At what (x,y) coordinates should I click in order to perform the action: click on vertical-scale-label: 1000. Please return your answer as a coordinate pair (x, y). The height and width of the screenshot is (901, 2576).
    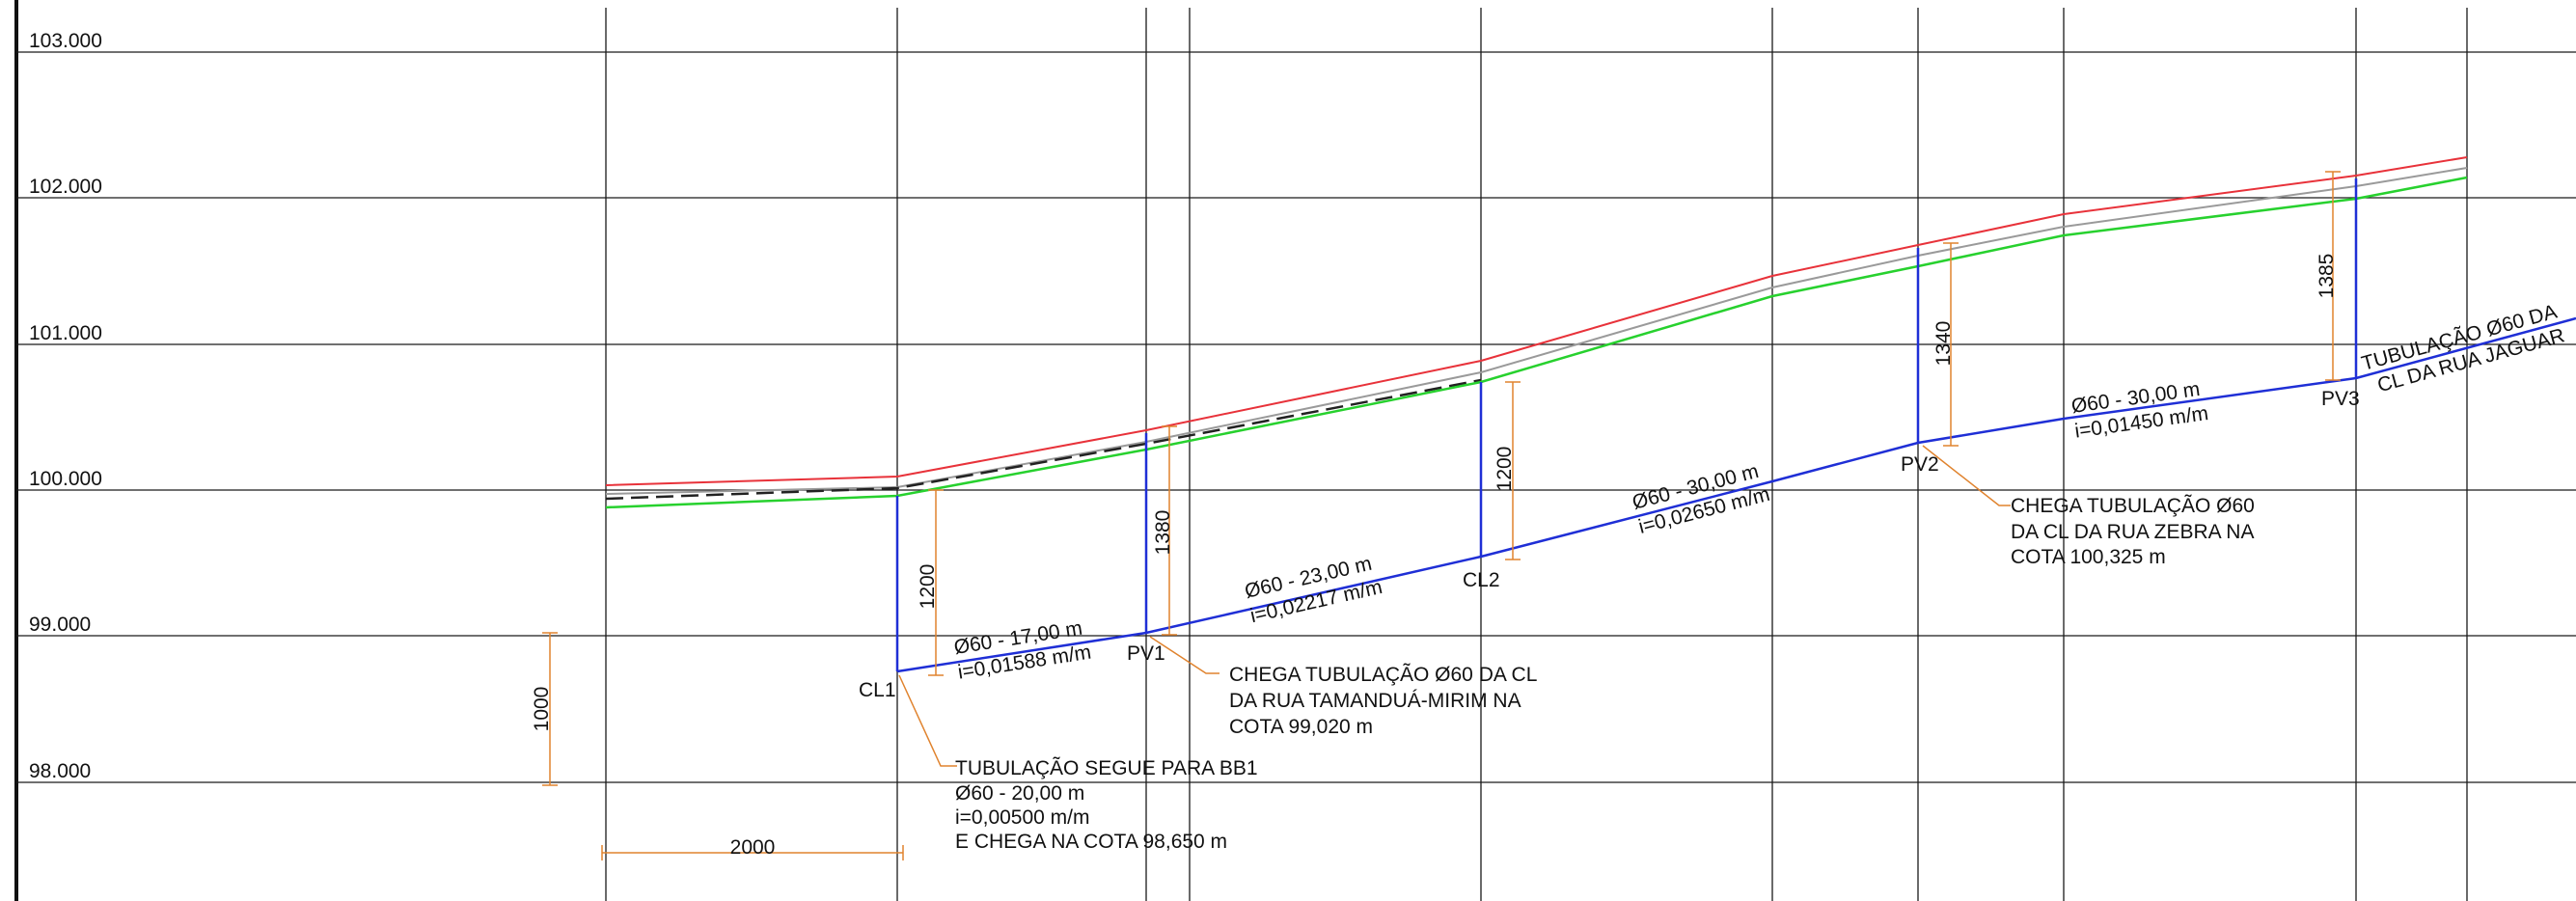
    Looking at the image, I should click on (542, 709).